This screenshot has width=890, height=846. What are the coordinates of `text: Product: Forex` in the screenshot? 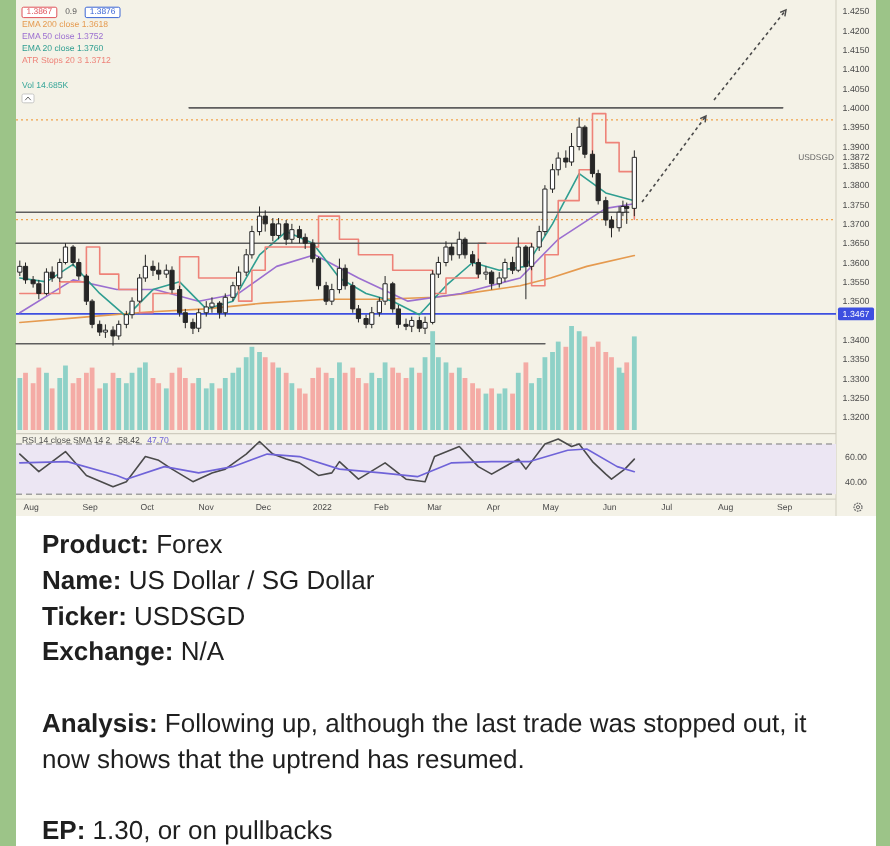 It's located at (133, 544).